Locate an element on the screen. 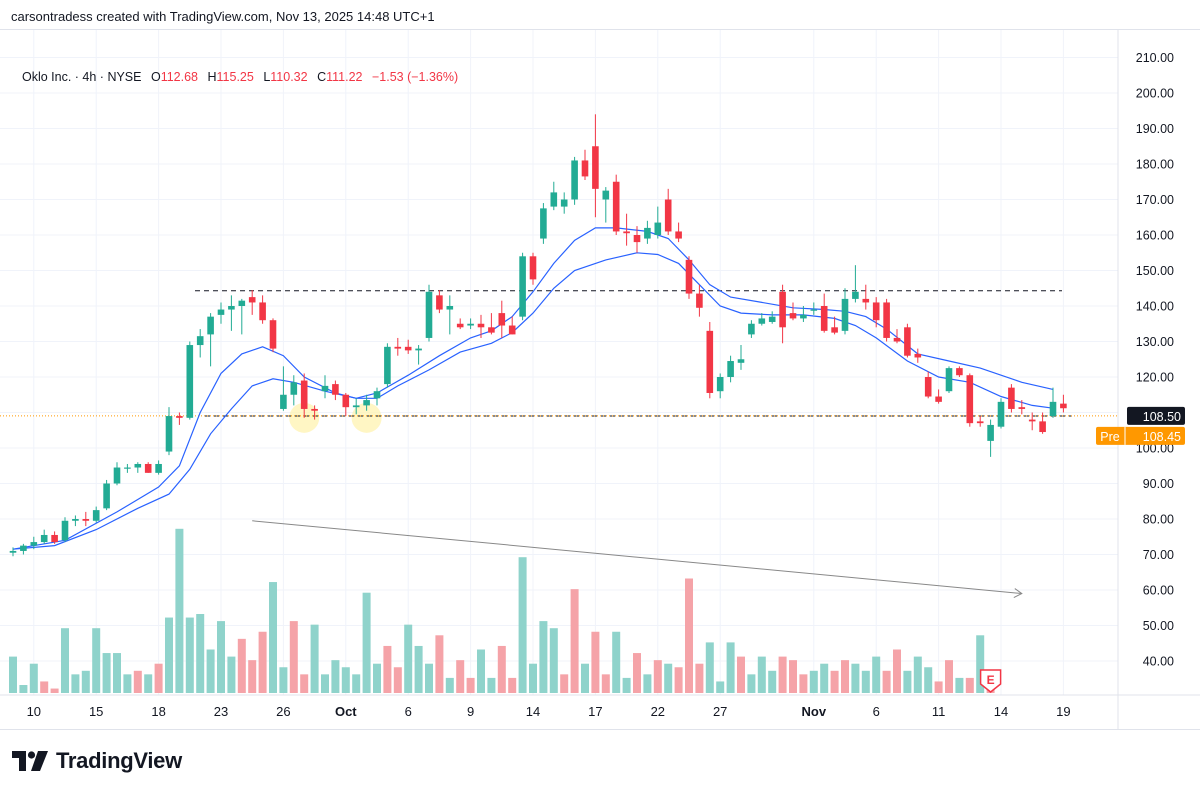 The width and height of the screenshot is (1200, 795). brand-footer: TradingView is located at coordinates (97, 761).